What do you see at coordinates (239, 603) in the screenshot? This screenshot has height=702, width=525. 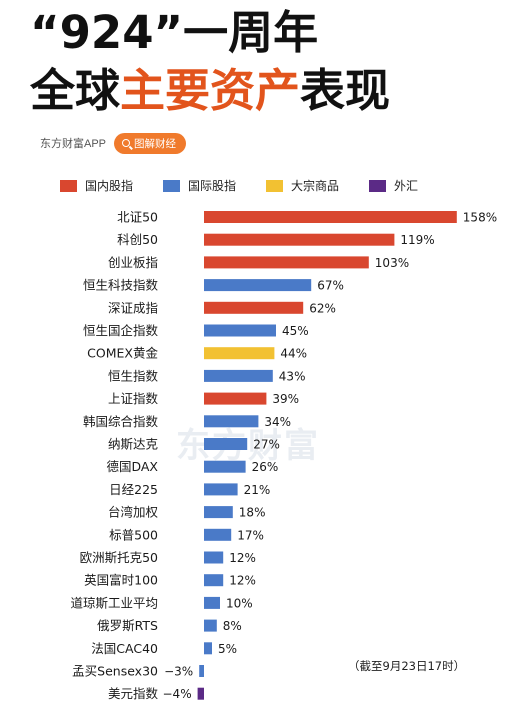 I see `value-label-17: 10%` at bounding box center [239, 603].